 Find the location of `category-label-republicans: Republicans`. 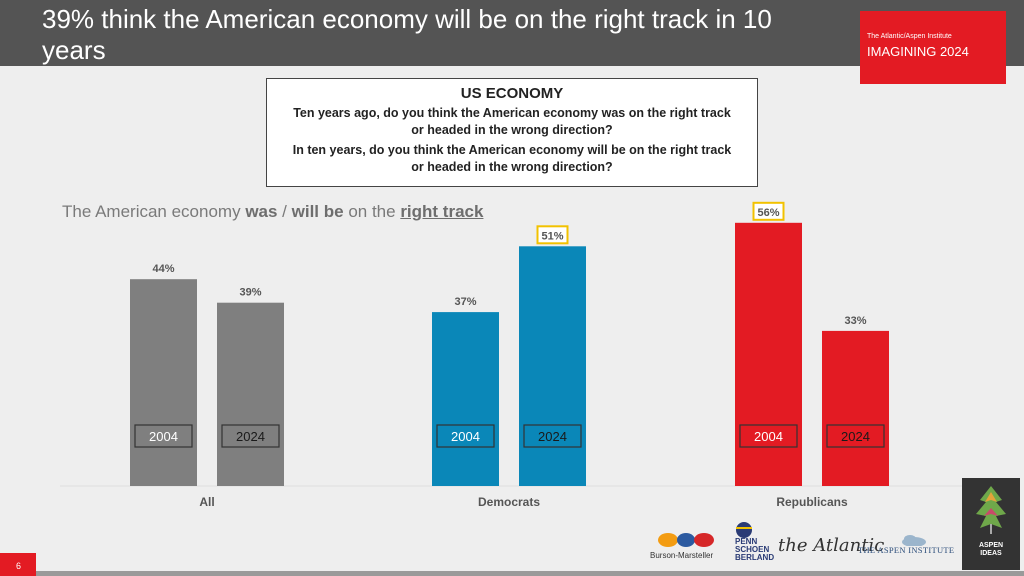

category-label-republicans: Republicans is located at coordinates (812, 502).